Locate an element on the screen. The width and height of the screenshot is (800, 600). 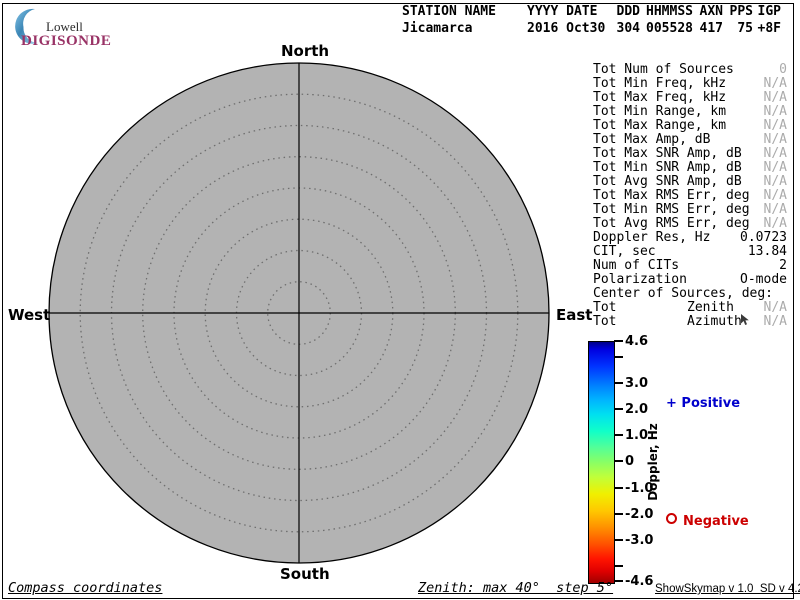
stat-label: Tot Max Range, km is located at coordinates (660, 125).